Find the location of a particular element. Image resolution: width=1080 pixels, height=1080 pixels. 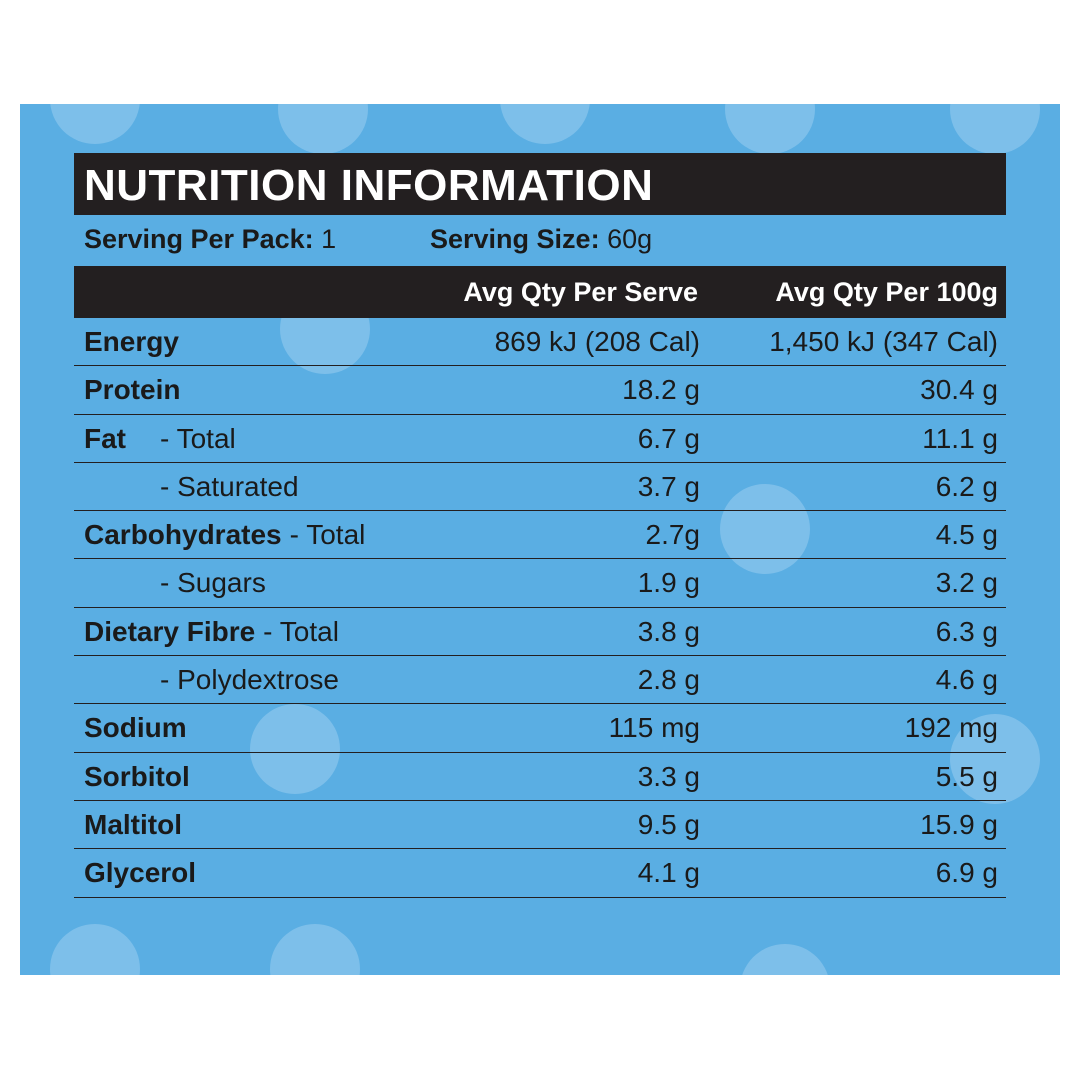

nutrient-sub-label: - Saturated is located at coordinates (229, 486).